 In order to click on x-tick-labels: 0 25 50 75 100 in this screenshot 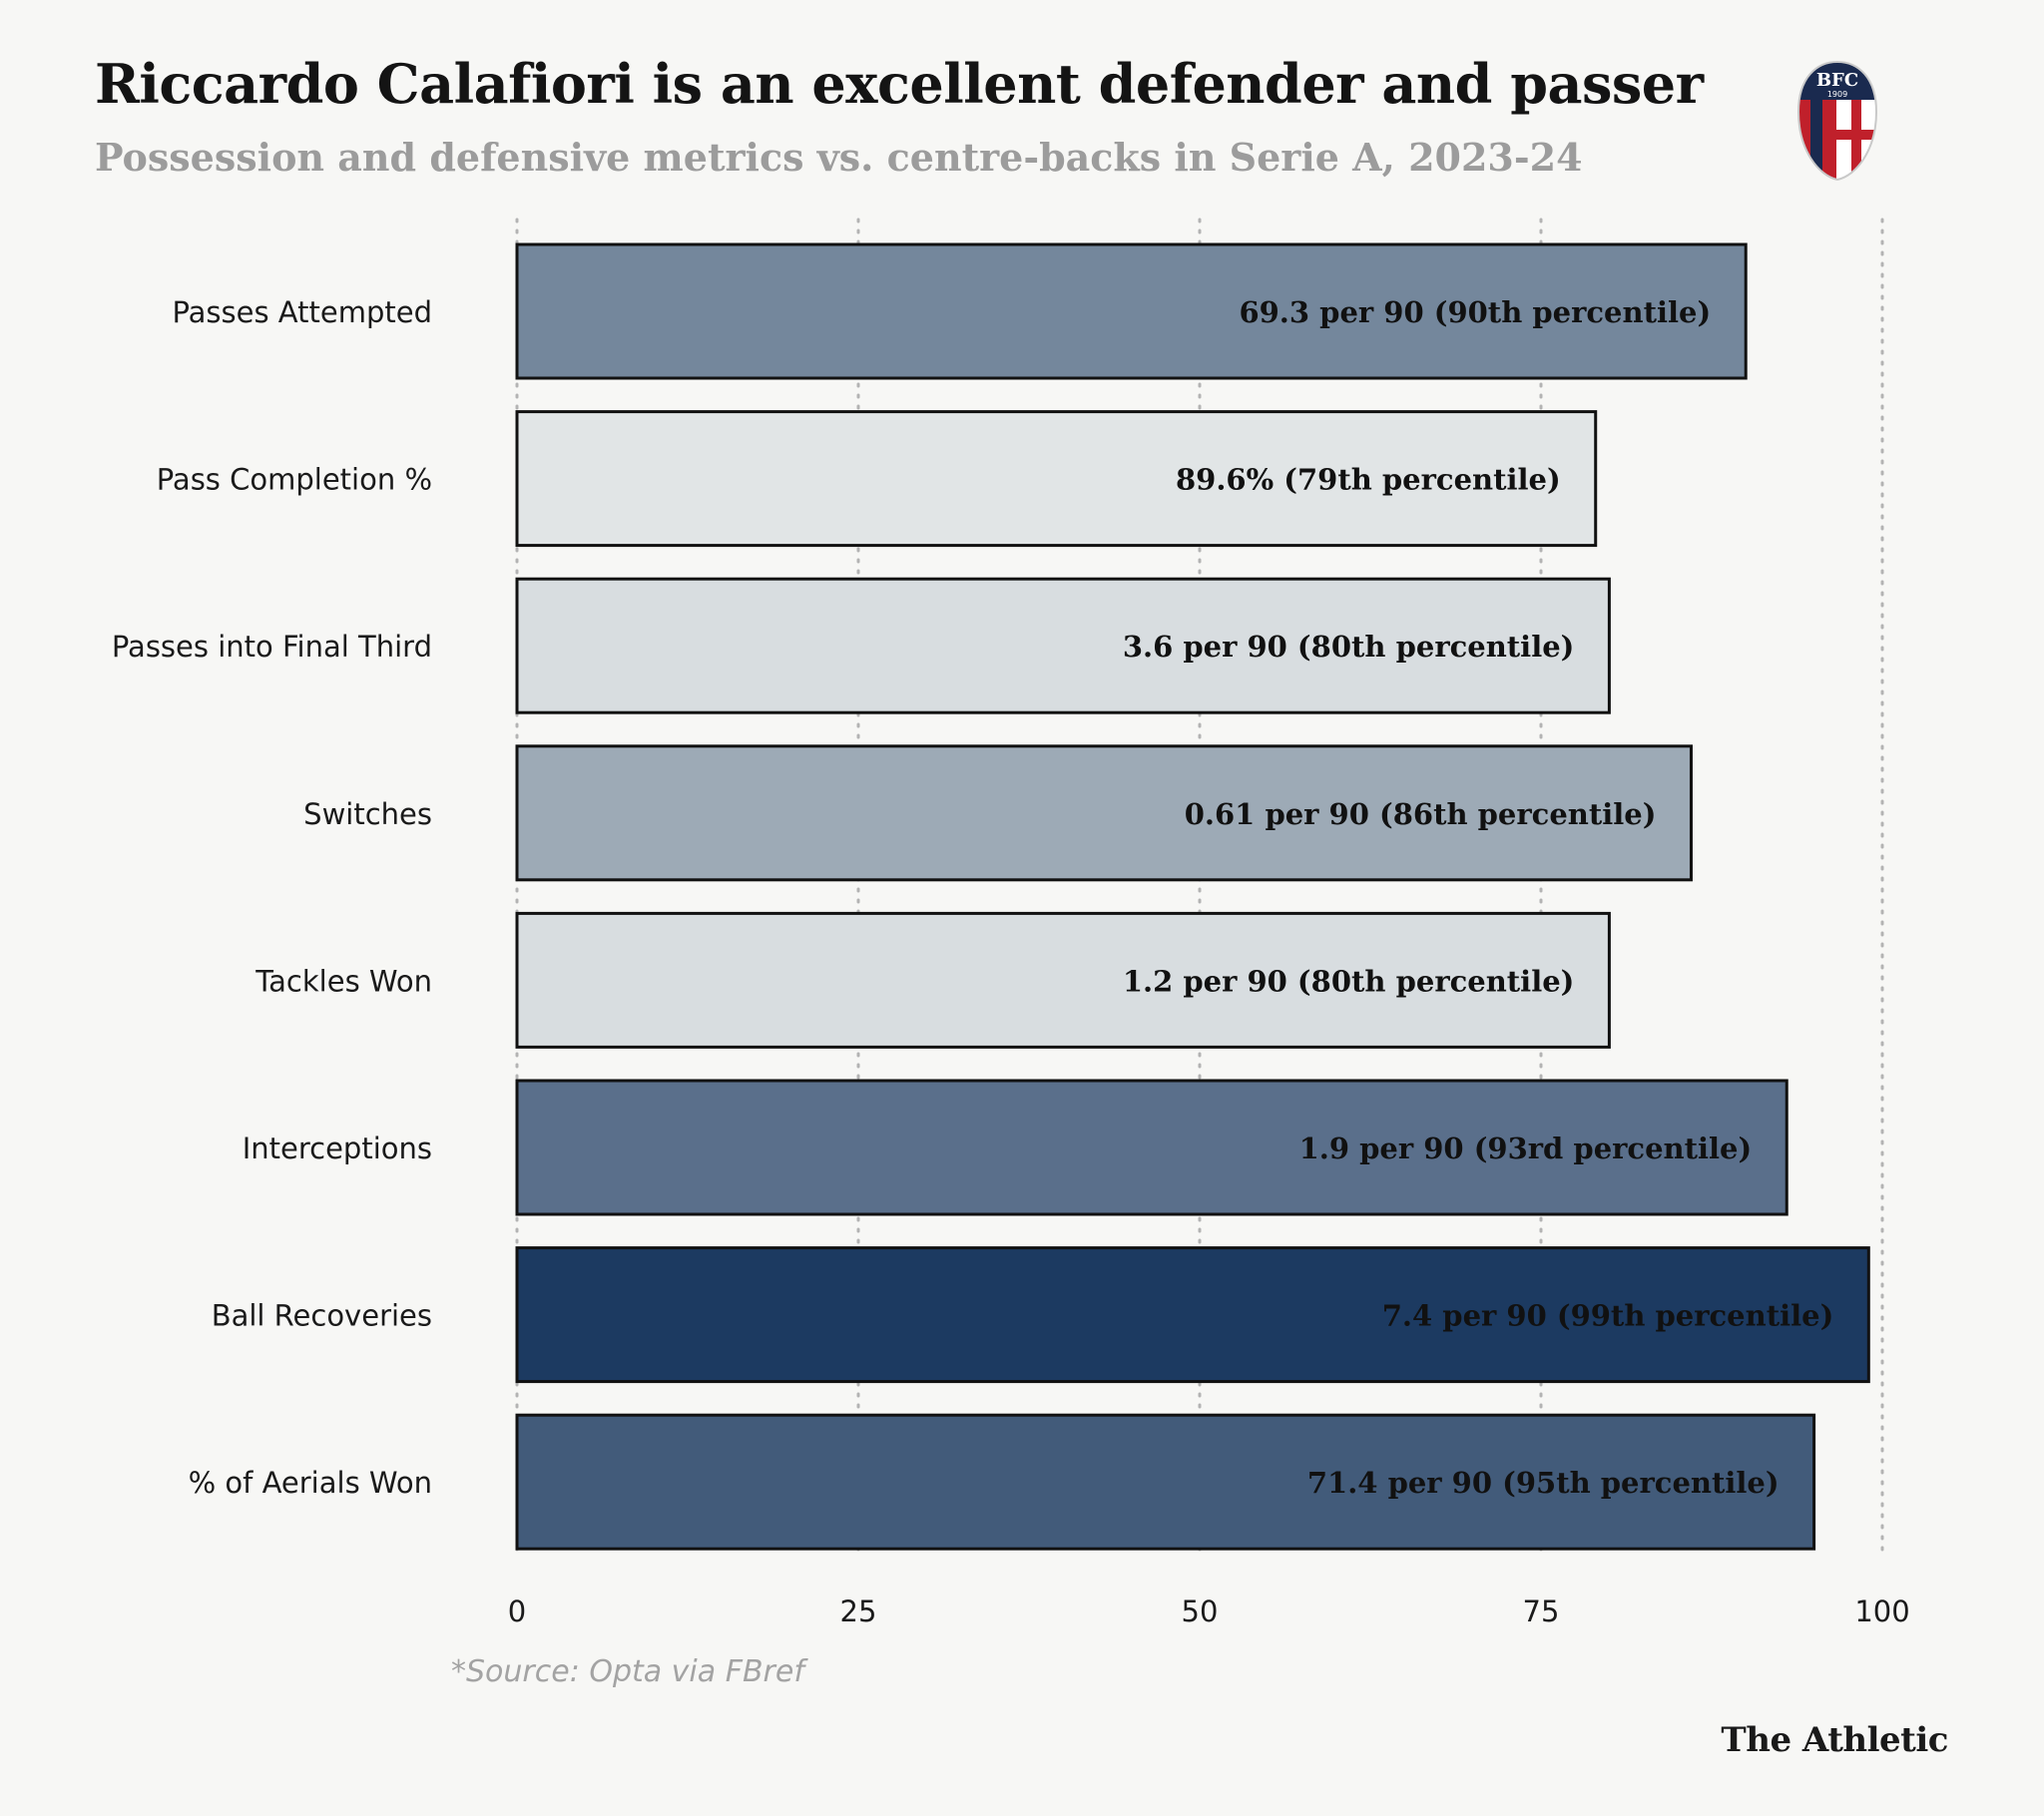, I will do `click(1209, 1611)`.